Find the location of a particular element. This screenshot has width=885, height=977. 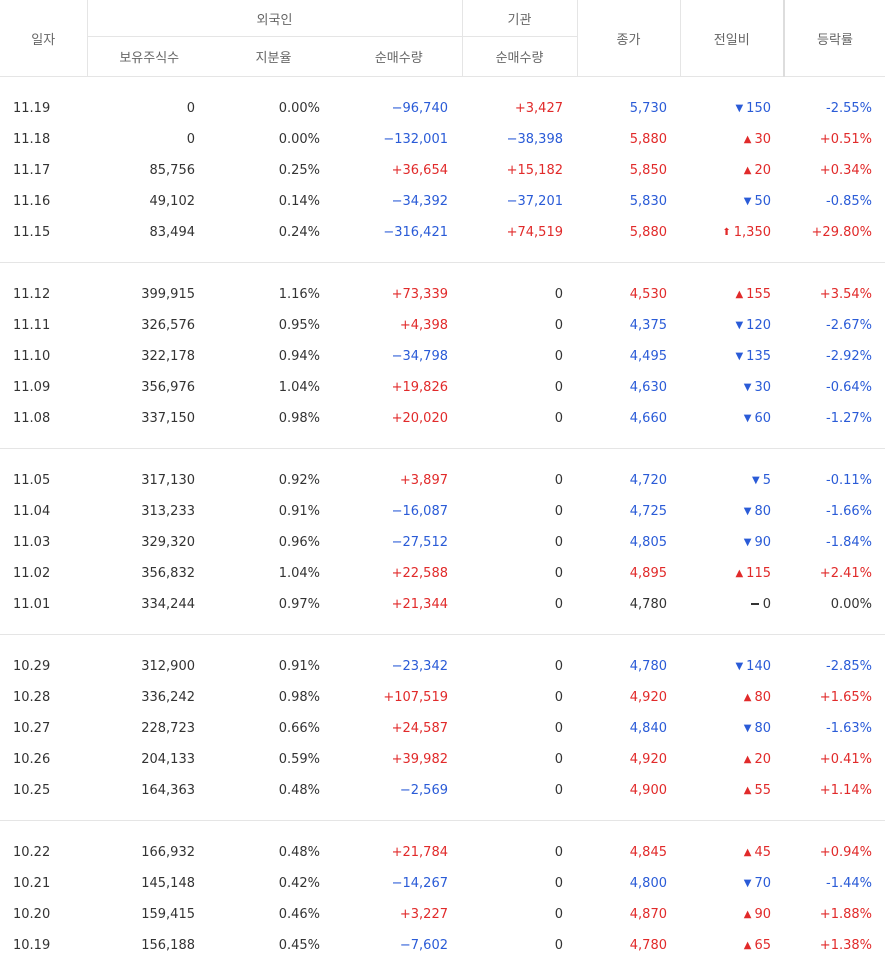

row-holdings: 334,244 is located at coordinates (149, 604).